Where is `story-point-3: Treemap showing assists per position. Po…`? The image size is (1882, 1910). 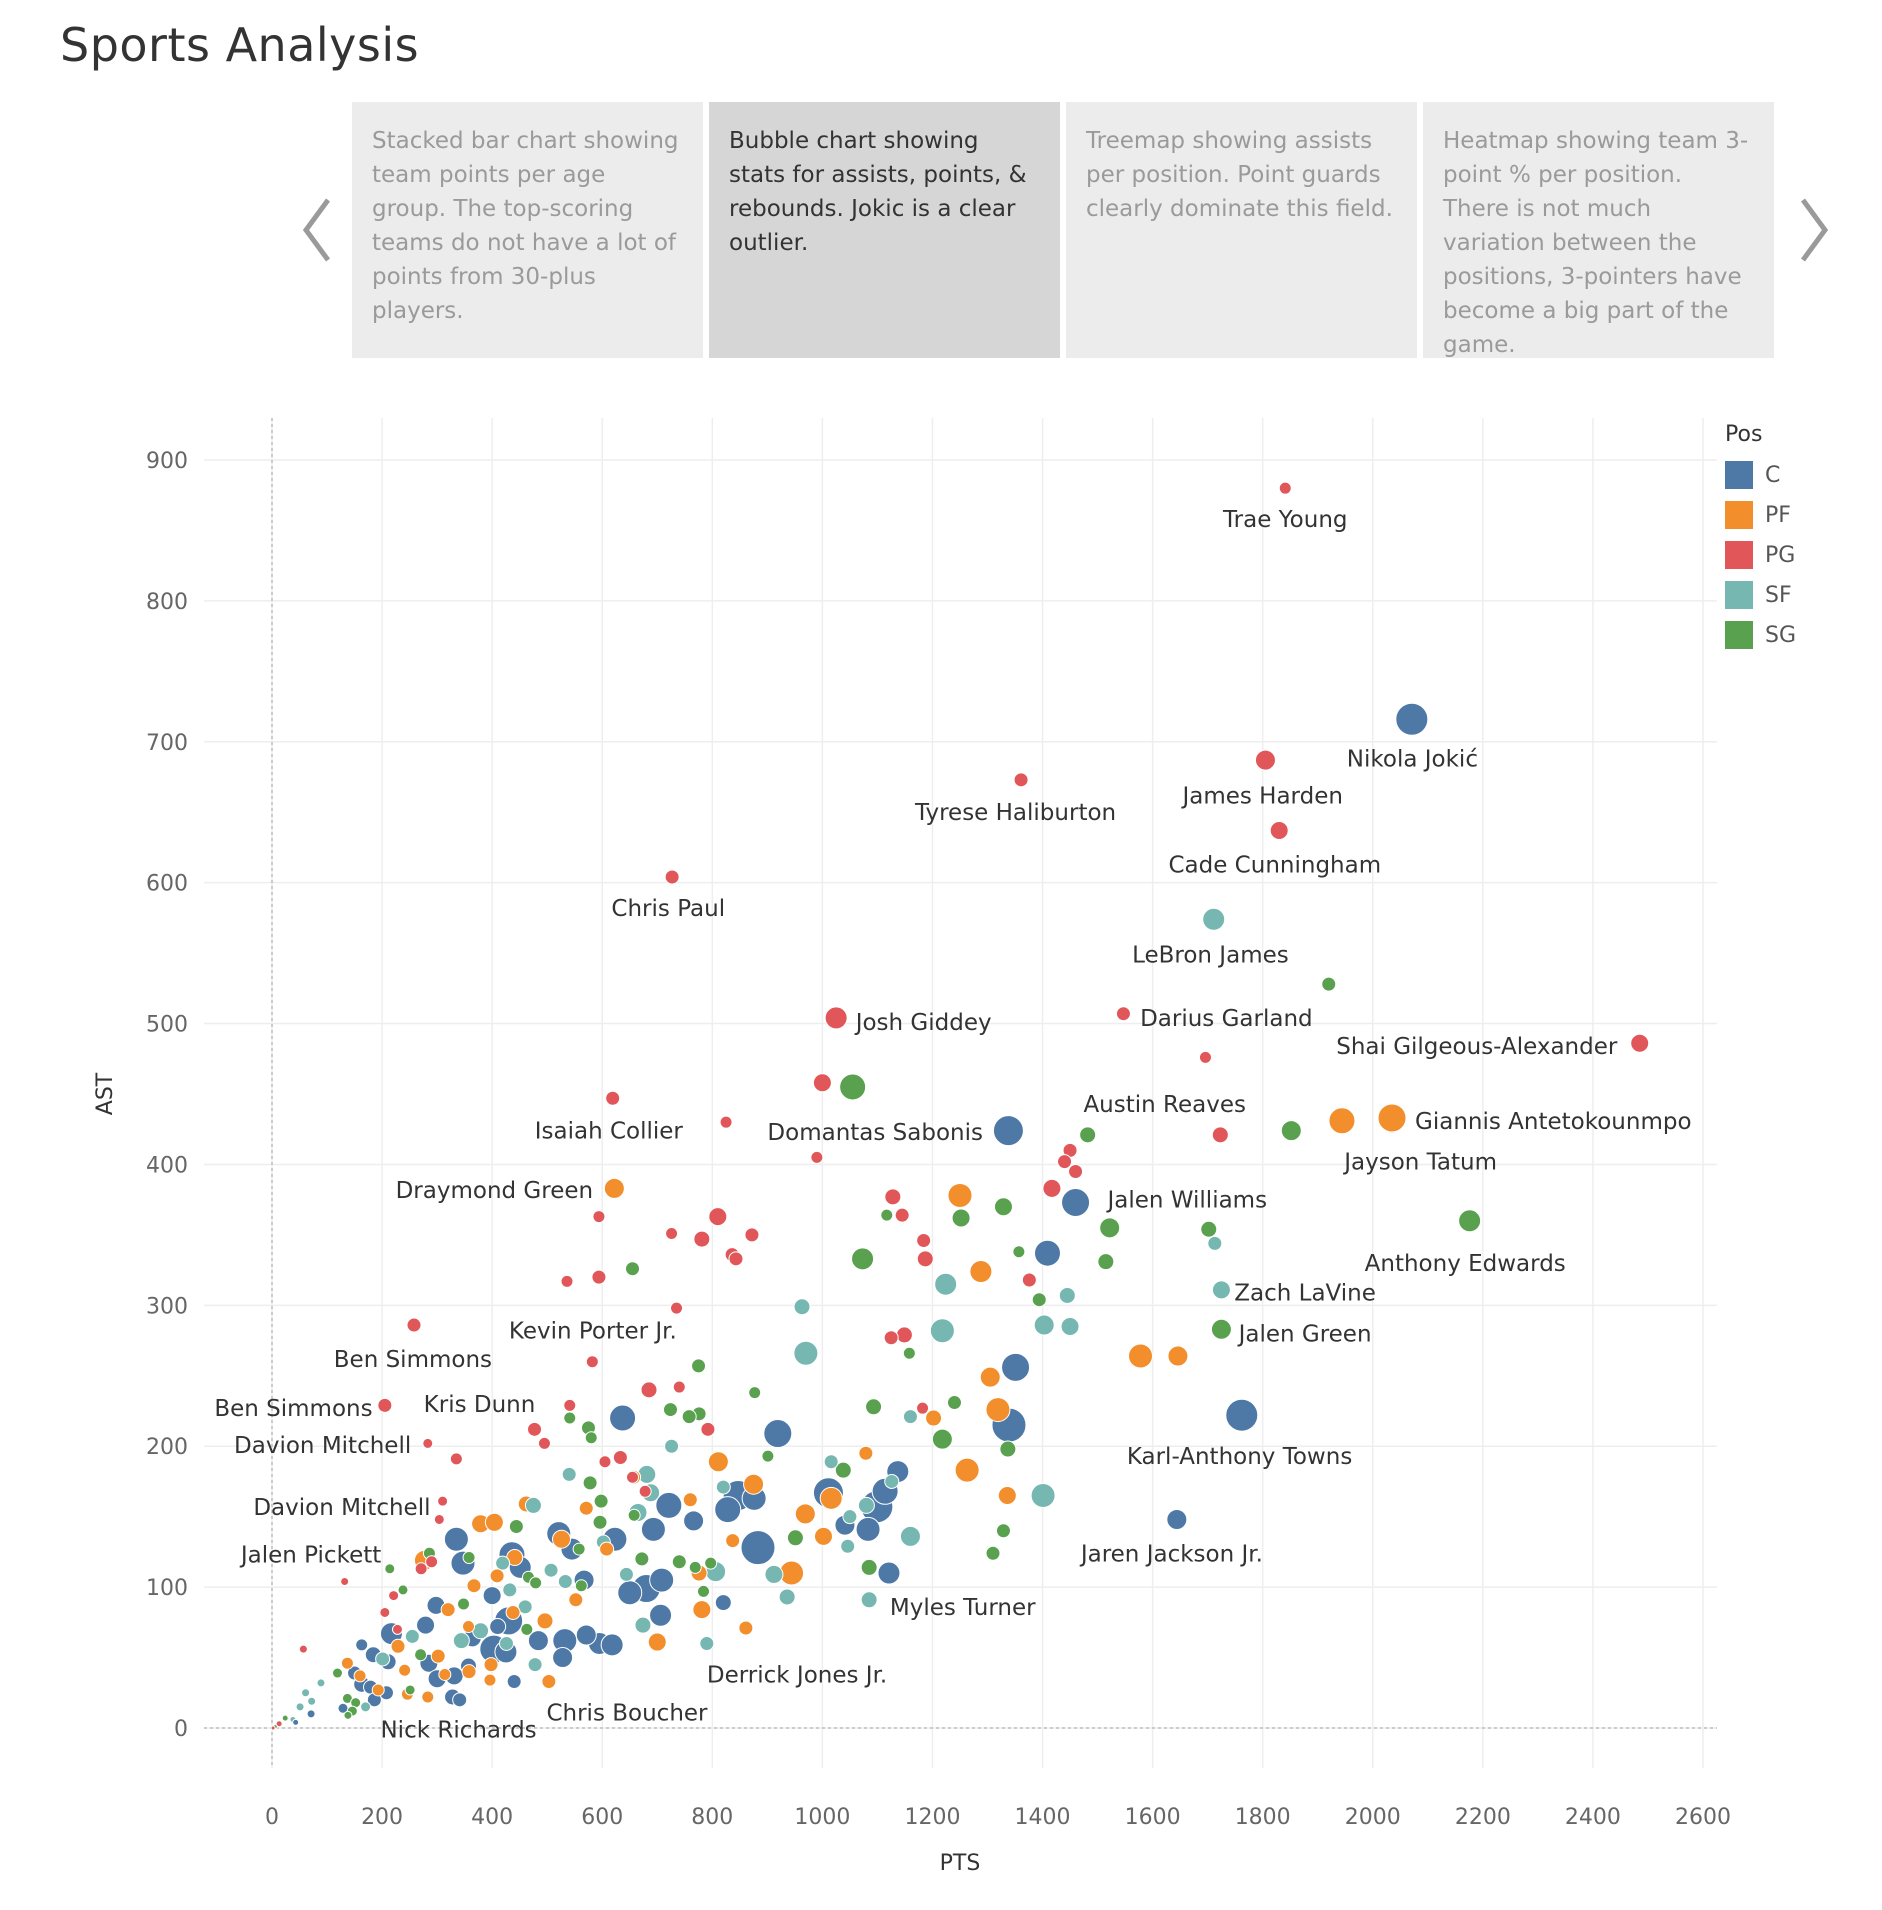 story-point-3: Treemap showing assists per position. Po… is located at coordinates (1241, 230).